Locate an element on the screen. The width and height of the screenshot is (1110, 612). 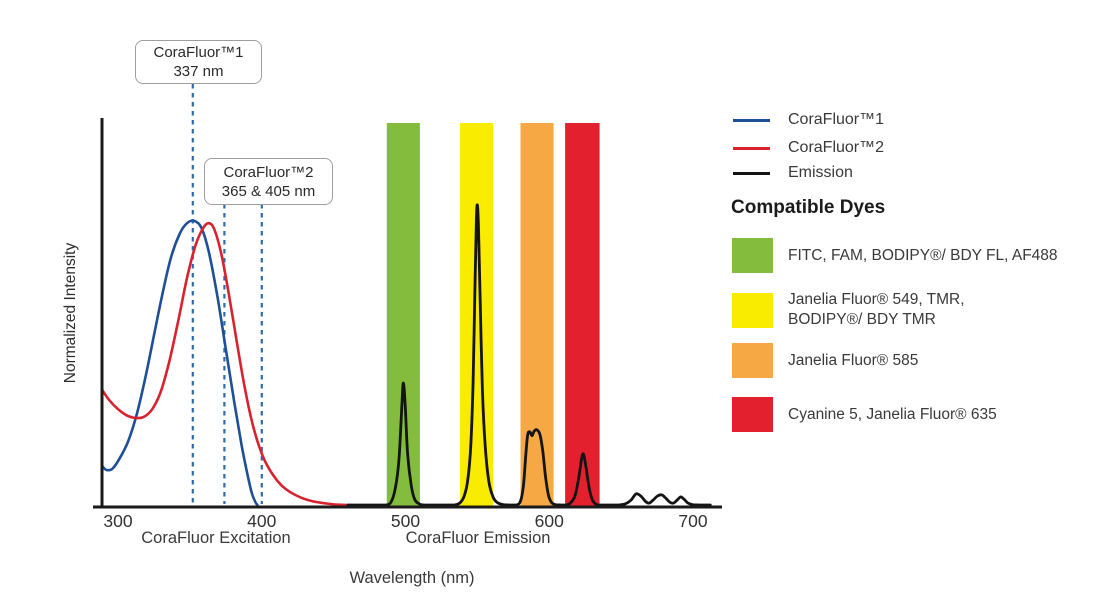
annotation-title: CoraFluor™1 is located at coordinates (198, 52).